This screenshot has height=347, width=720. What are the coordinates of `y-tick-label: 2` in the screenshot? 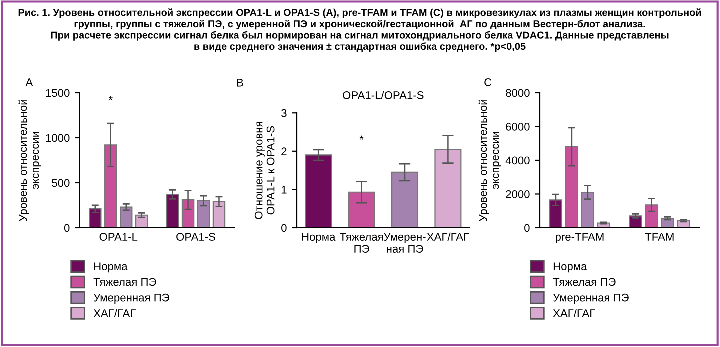 It's located at (284, 152).